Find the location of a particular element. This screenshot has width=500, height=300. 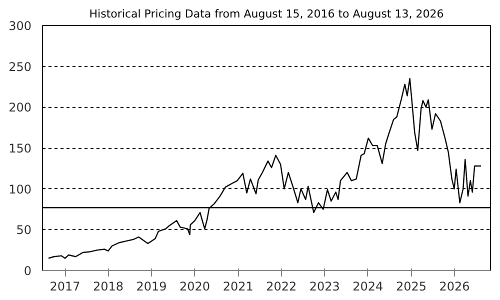

y-tick-label: 100 is located at coordinates (20, 189).